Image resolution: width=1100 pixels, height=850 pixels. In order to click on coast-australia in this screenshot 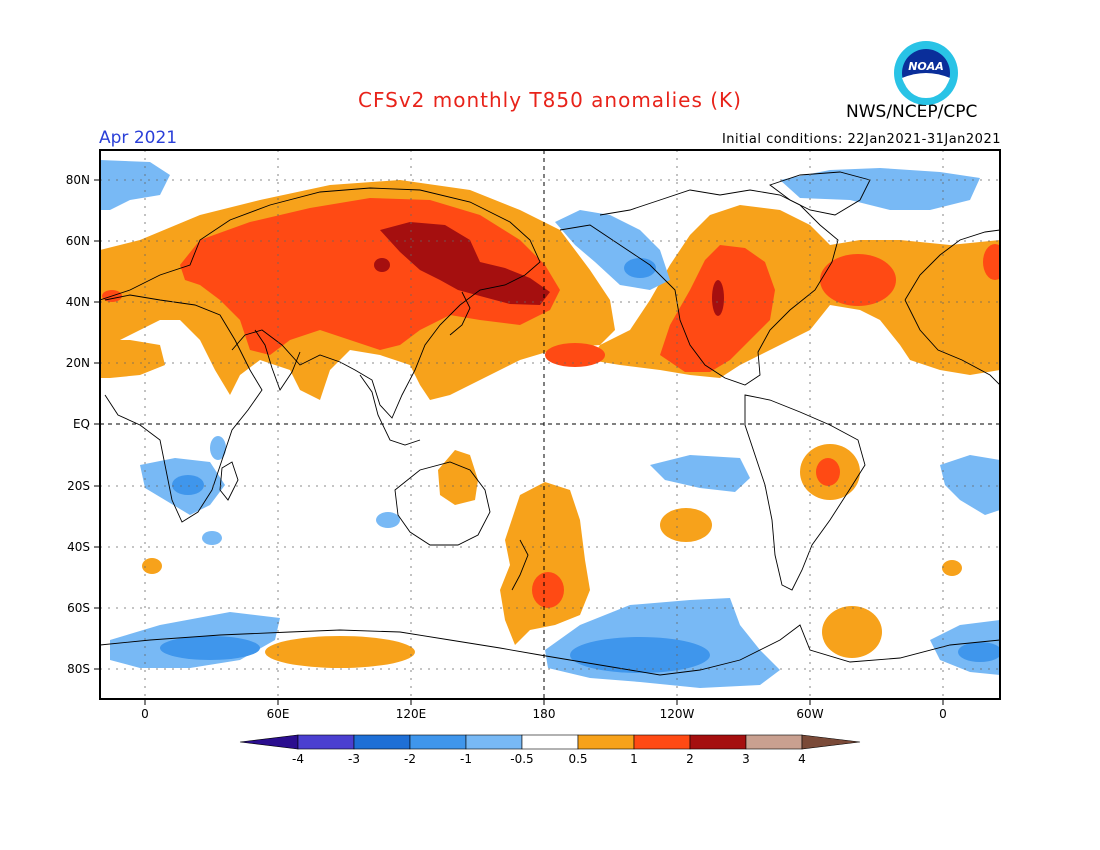, I will do `click(442, 503)`.